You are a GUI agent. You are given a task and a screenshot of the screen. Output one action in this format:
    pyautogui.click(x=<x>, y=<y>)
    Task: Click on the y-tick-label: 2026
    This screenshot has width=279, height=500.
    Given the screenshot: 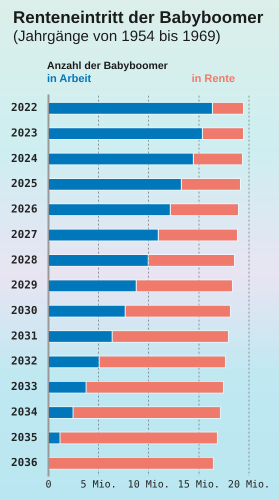 What is the action you would take?
    pyautogui.click(x=24, y=209)
    